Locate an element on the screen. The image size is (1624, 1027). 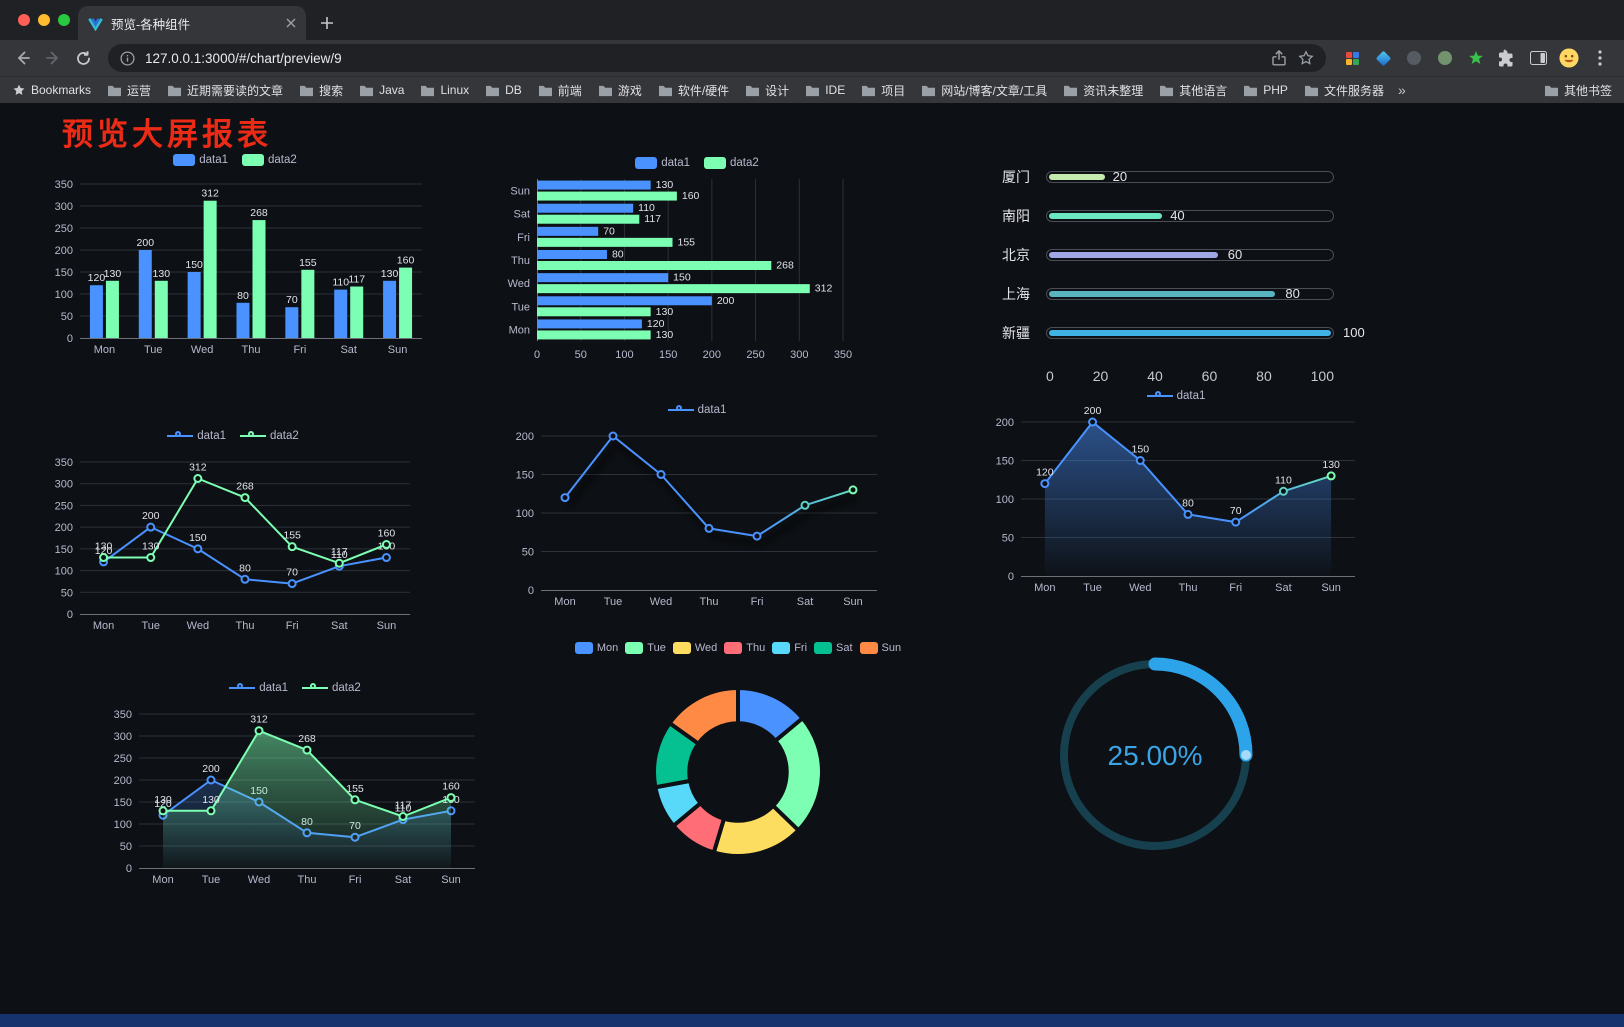
avatar-emoji-icon is located at coordinates (1569, 58).